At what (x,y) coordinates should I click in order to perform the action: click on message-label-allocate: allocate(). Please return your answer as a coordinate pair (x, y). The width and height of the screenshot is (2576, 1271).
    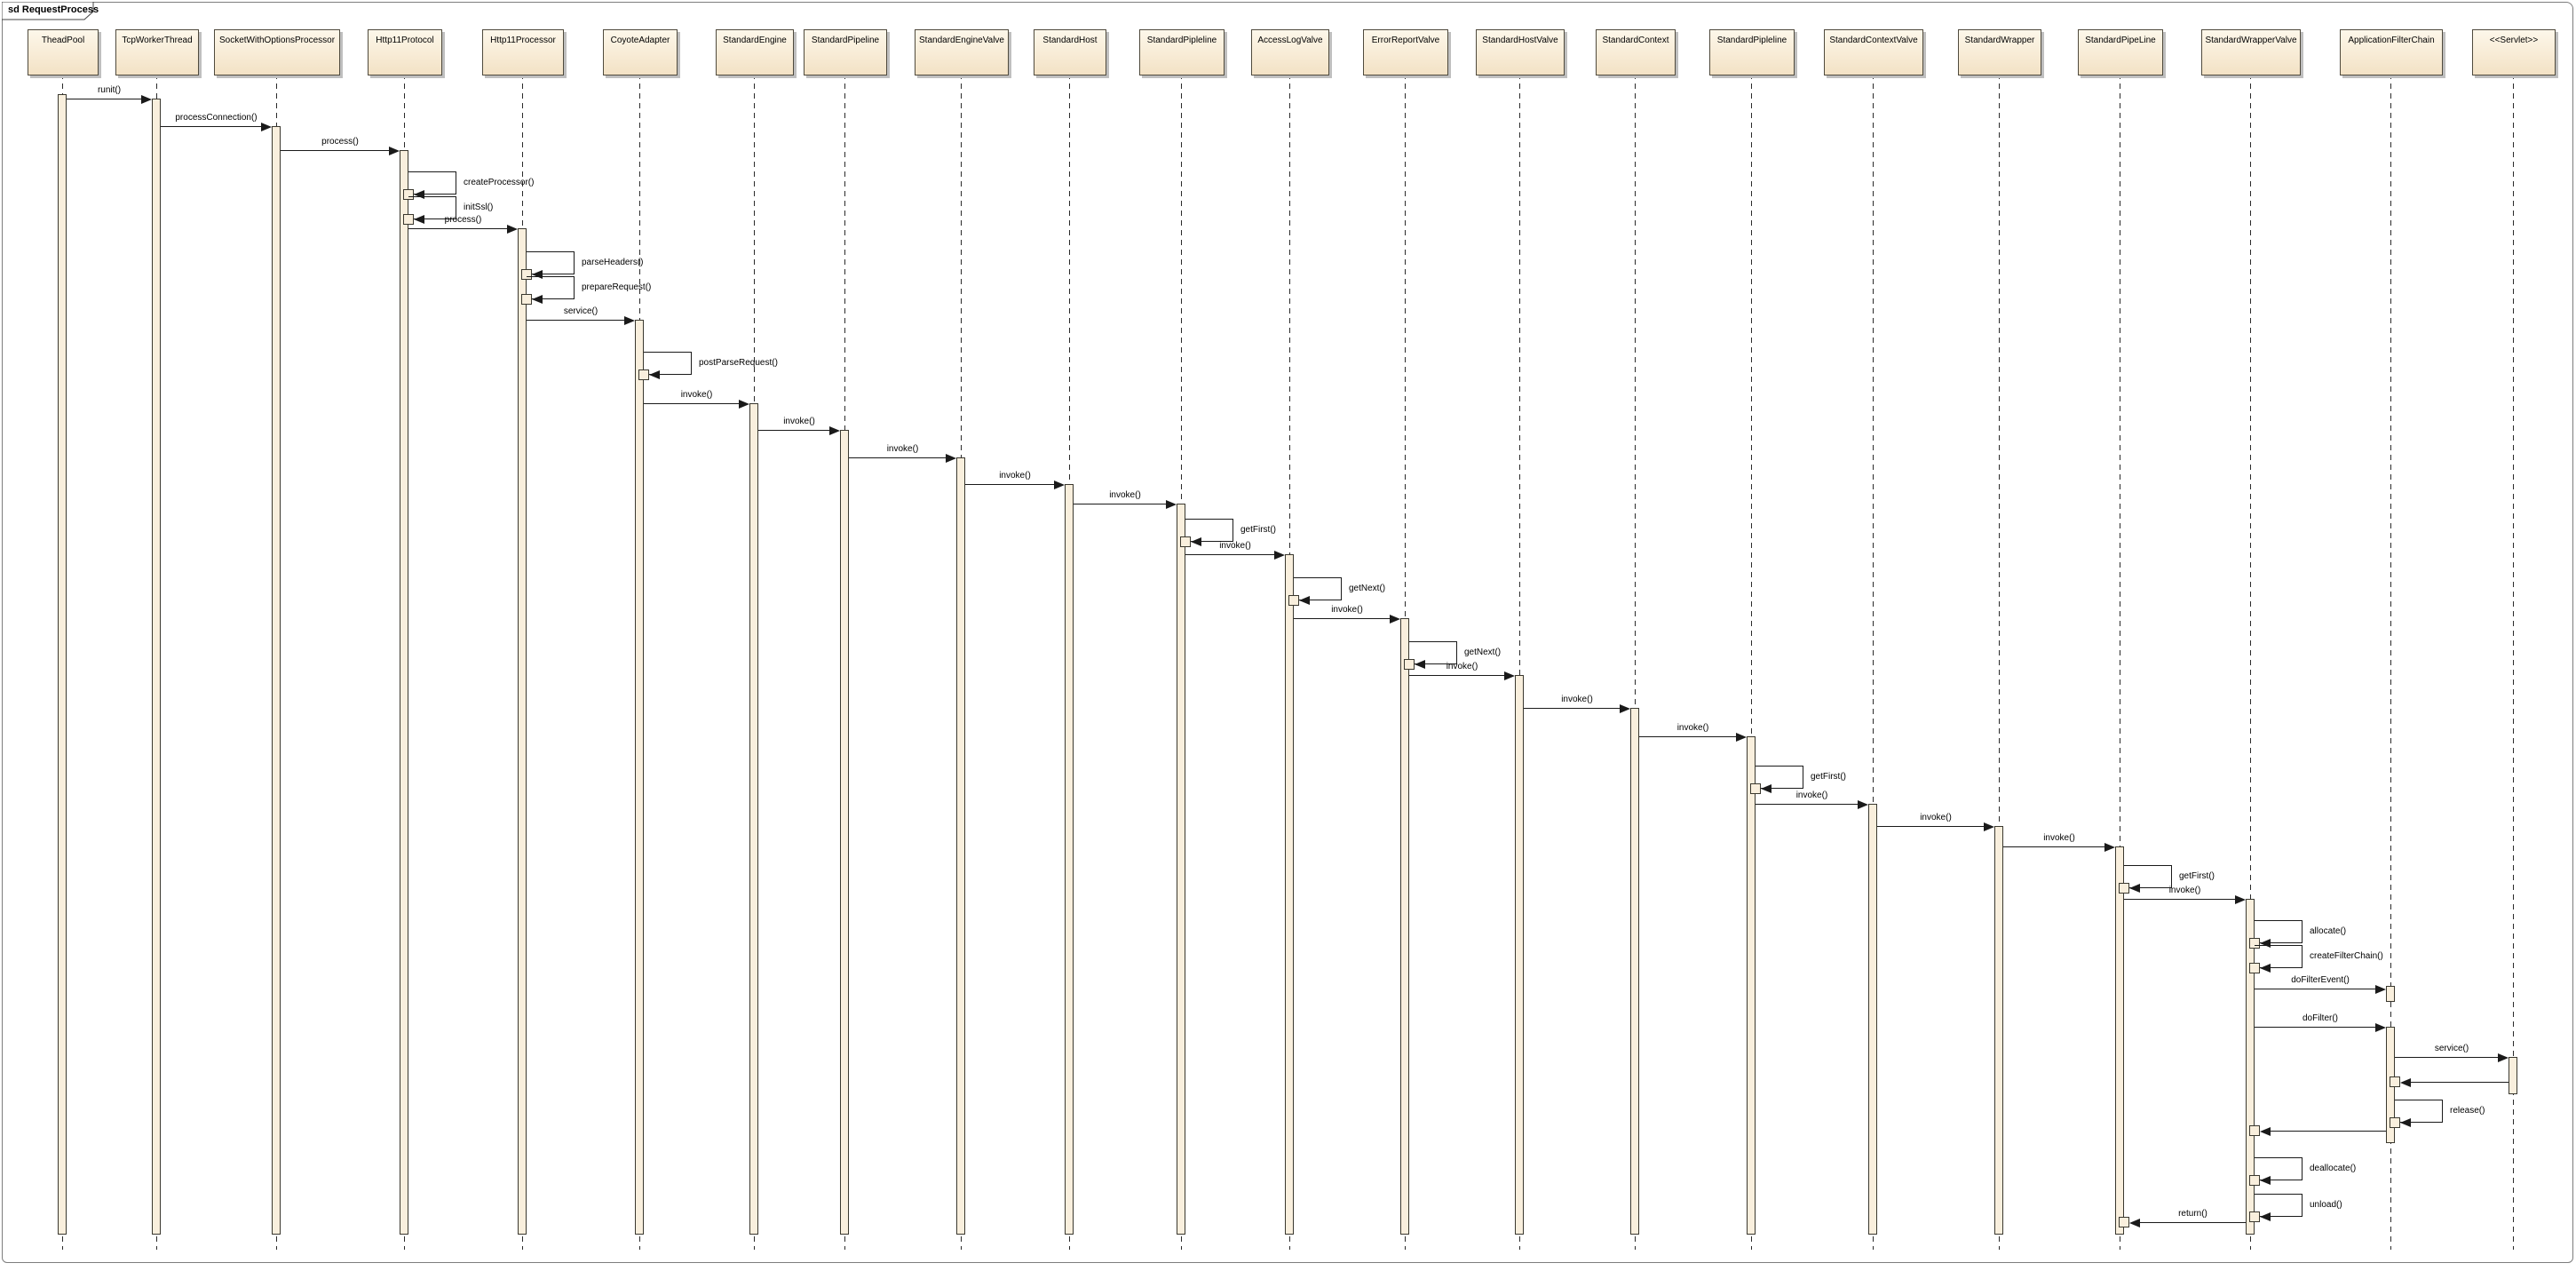
    Looking at the image, I should click on (2329, 931).